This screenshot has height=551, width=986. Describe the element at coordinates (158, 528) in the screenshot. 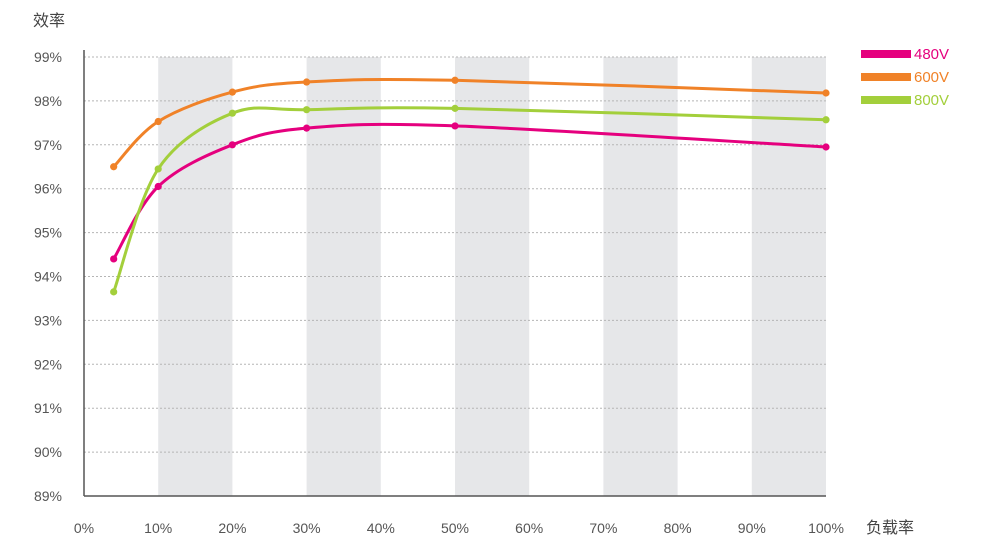

I see `x-tick-label: 10%` at that location.